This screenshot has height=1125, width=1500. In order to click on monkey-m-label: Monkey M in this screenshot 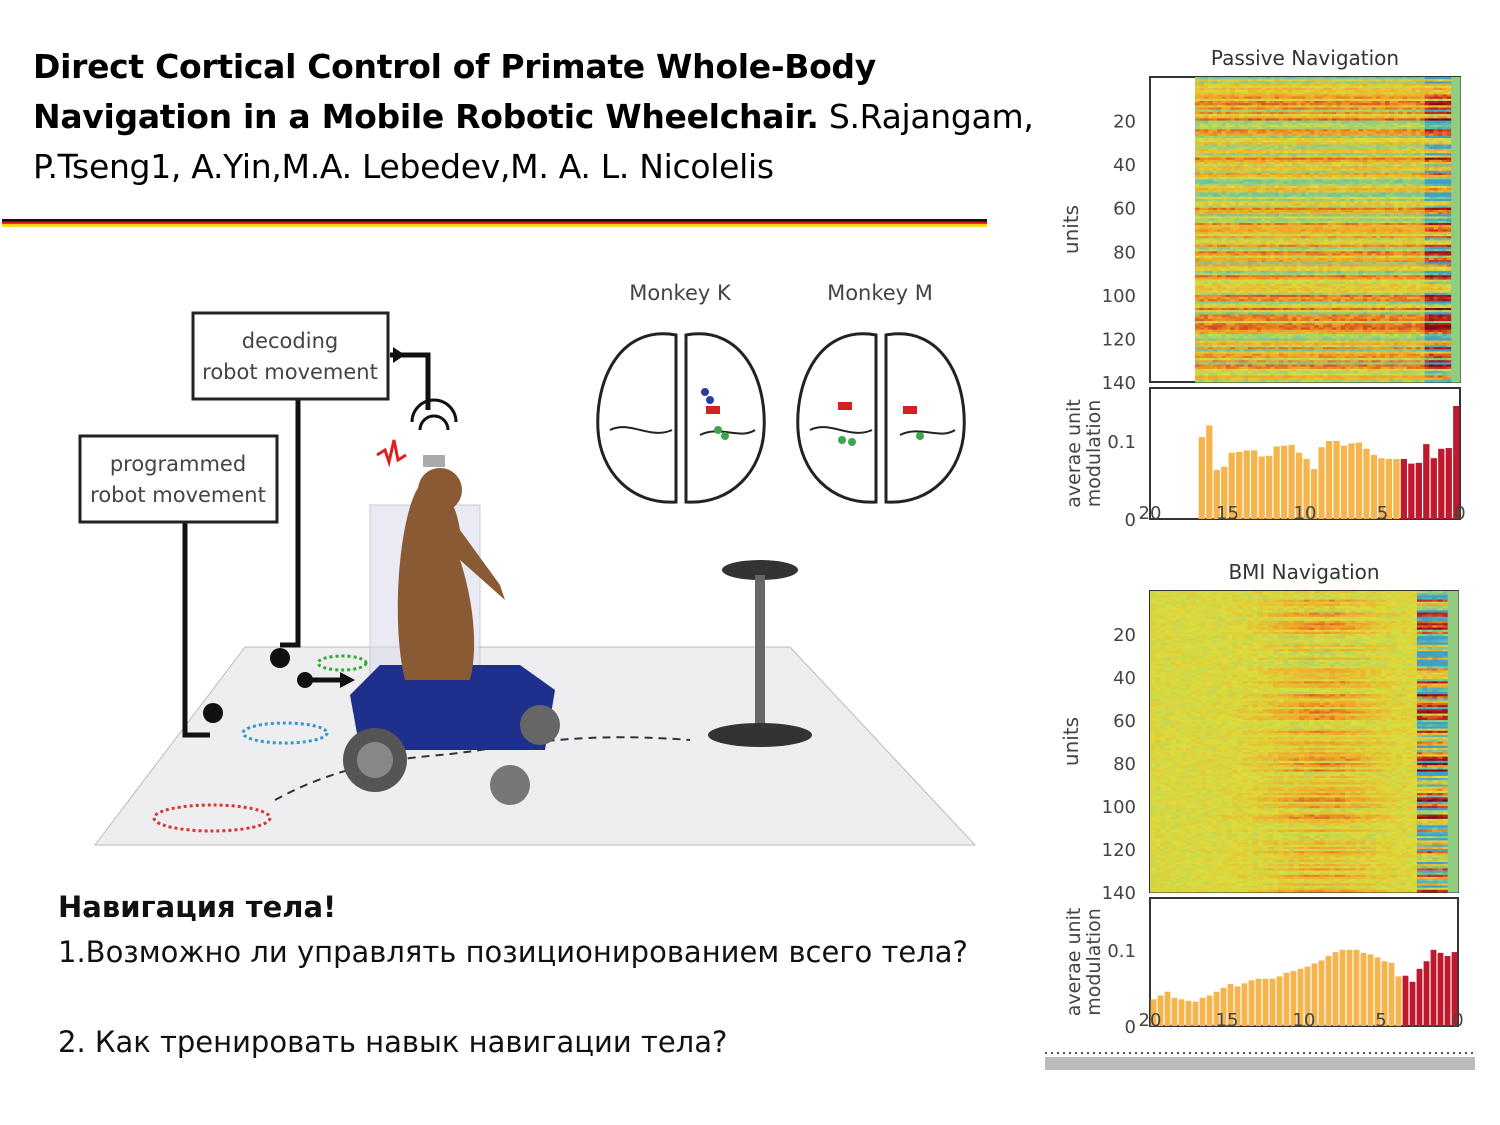, I will do `click(880, 293)`.